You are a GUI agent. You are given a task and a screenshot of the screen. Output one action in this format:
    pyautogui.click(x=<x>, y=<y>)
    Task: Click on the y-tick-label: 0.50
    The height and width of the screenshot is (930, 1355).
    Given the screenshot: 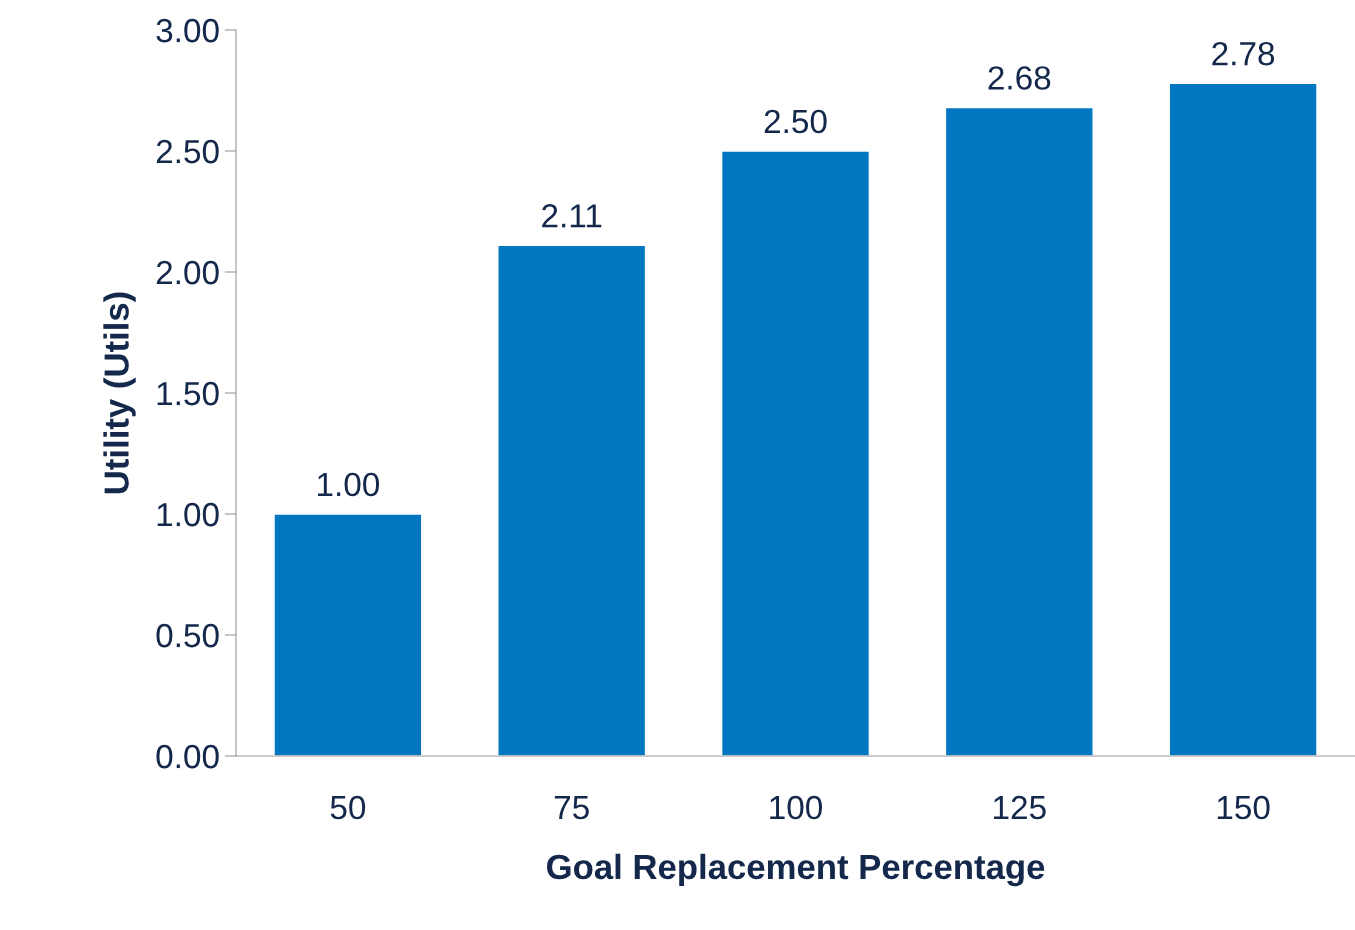 What is the action you would take?
    pyautogui.click(x=187, y=635)
    